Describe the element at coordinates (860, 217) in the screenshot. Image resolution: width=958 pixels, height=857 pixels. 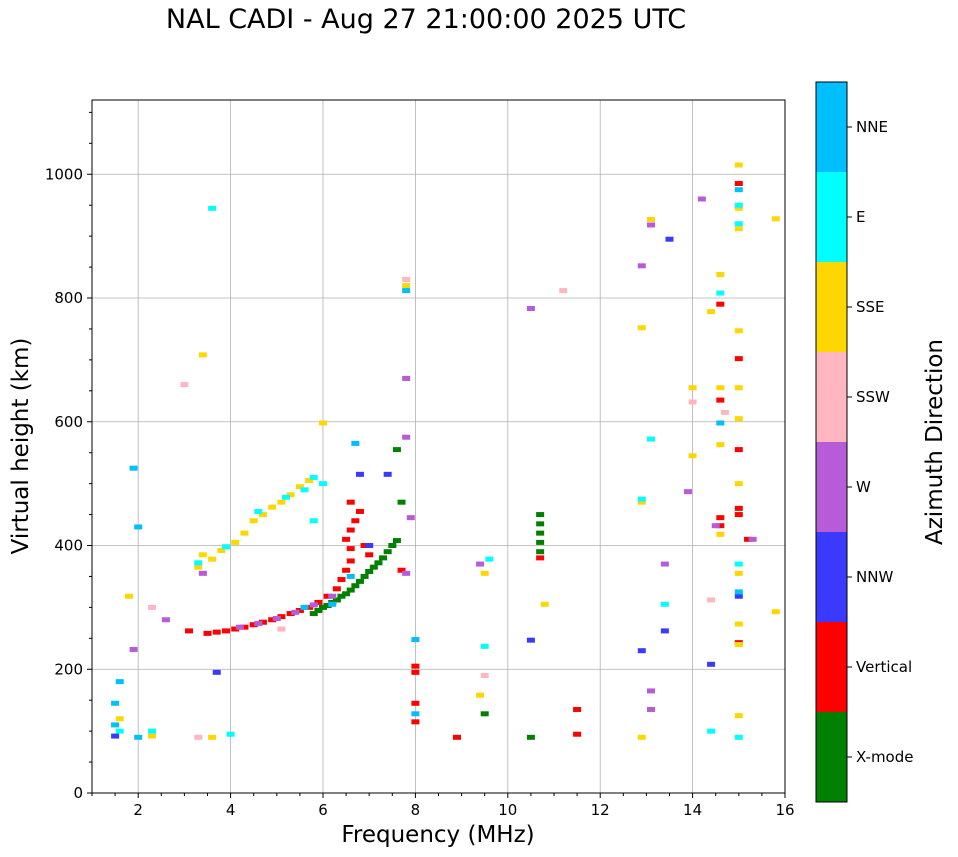
I see `colorbar-label: E` at that location.